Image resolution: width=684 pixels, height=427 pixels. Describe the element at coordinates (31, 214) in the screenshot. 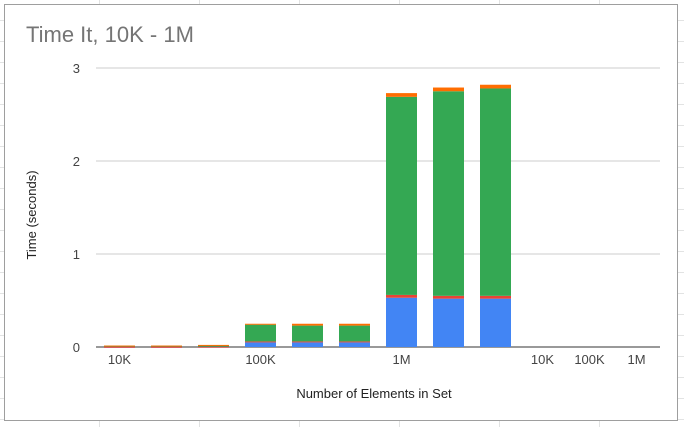

I see `y-axis-title: Time (seconds)` at that location.